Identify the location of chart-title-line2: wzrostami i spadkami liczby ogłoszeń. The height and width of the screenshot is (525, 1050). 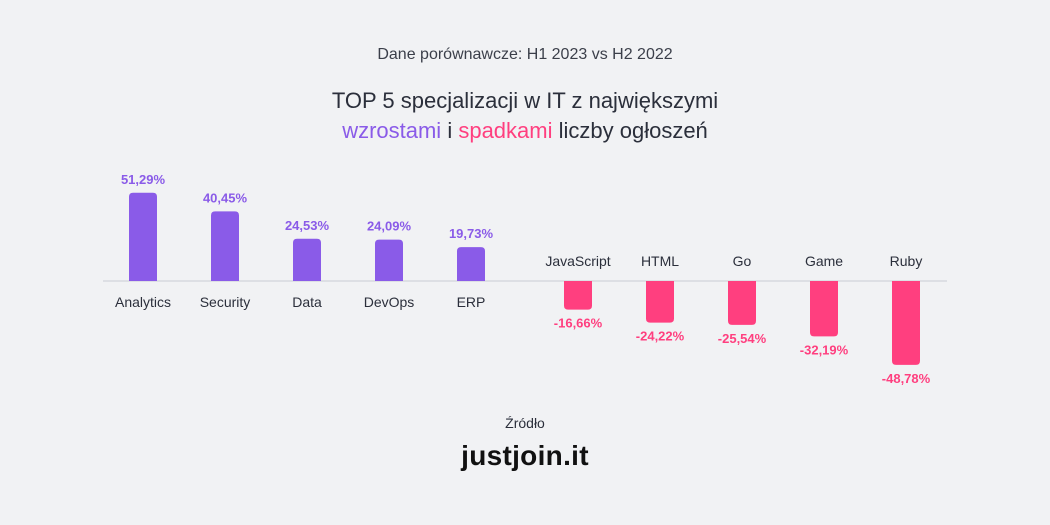
(525, 131).